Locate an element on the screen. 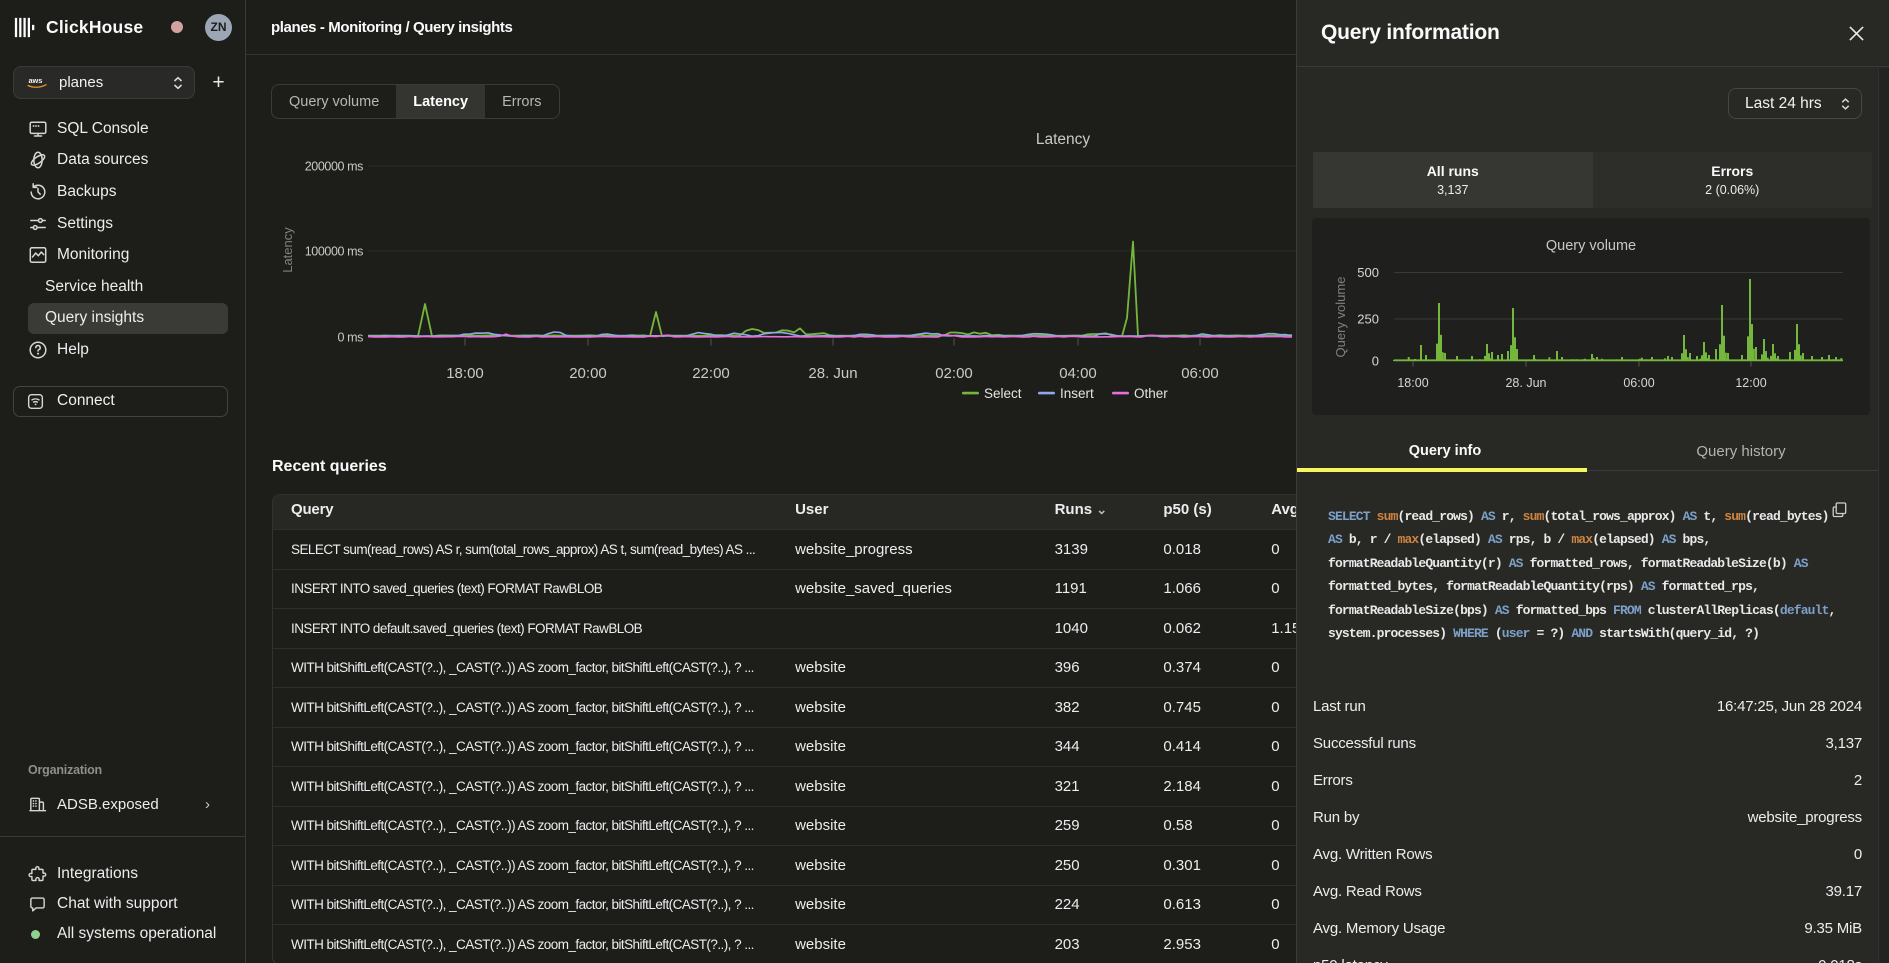 This screenshot has height=963, width=1889. svg-text: 250 is located at coordinates (1368, 319).